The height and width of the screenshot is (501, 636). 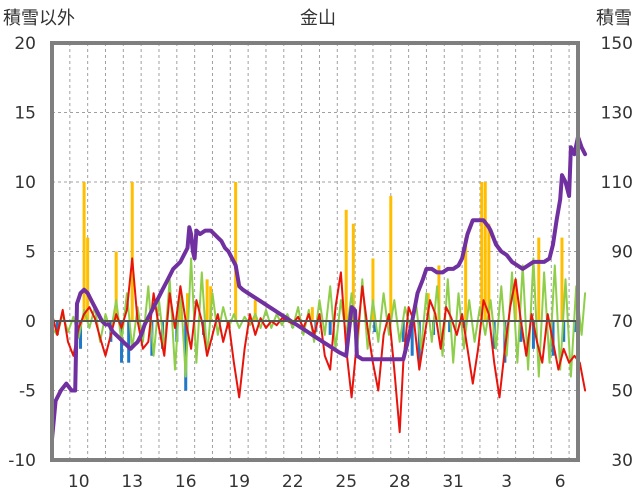 I want to click on left-tick-label: -5, so click(x=27, y=392).